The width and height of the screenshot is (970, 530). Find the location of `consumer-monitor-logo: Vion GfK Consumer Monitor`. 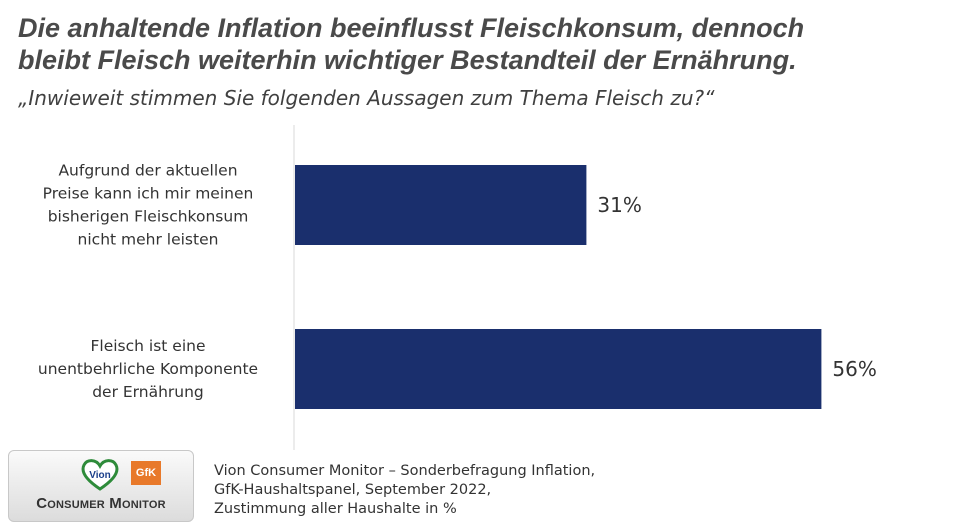

consumer-monitor-logo: Vion GfK Consumer Monitor is located at coordinates (101, 486).